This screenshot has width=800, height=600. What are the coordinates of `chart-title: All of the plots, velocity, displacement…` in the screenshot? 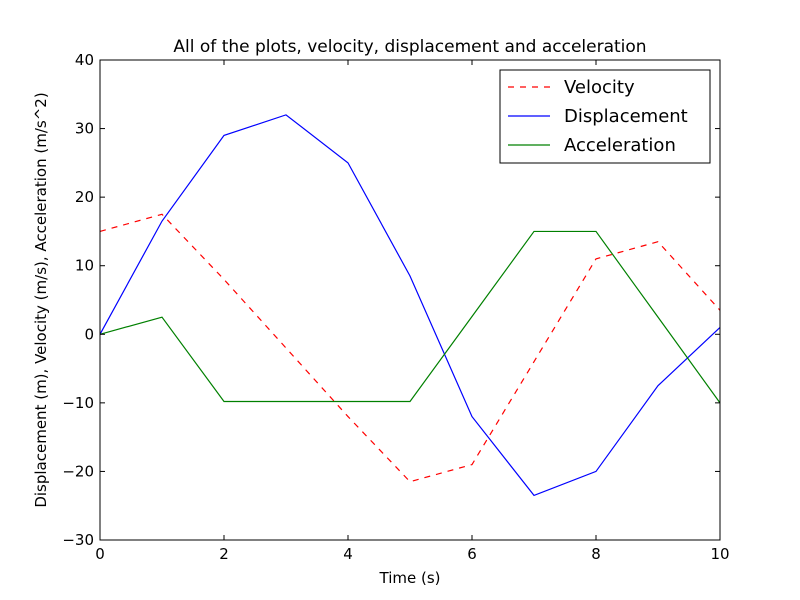 It's located at (409, 47).